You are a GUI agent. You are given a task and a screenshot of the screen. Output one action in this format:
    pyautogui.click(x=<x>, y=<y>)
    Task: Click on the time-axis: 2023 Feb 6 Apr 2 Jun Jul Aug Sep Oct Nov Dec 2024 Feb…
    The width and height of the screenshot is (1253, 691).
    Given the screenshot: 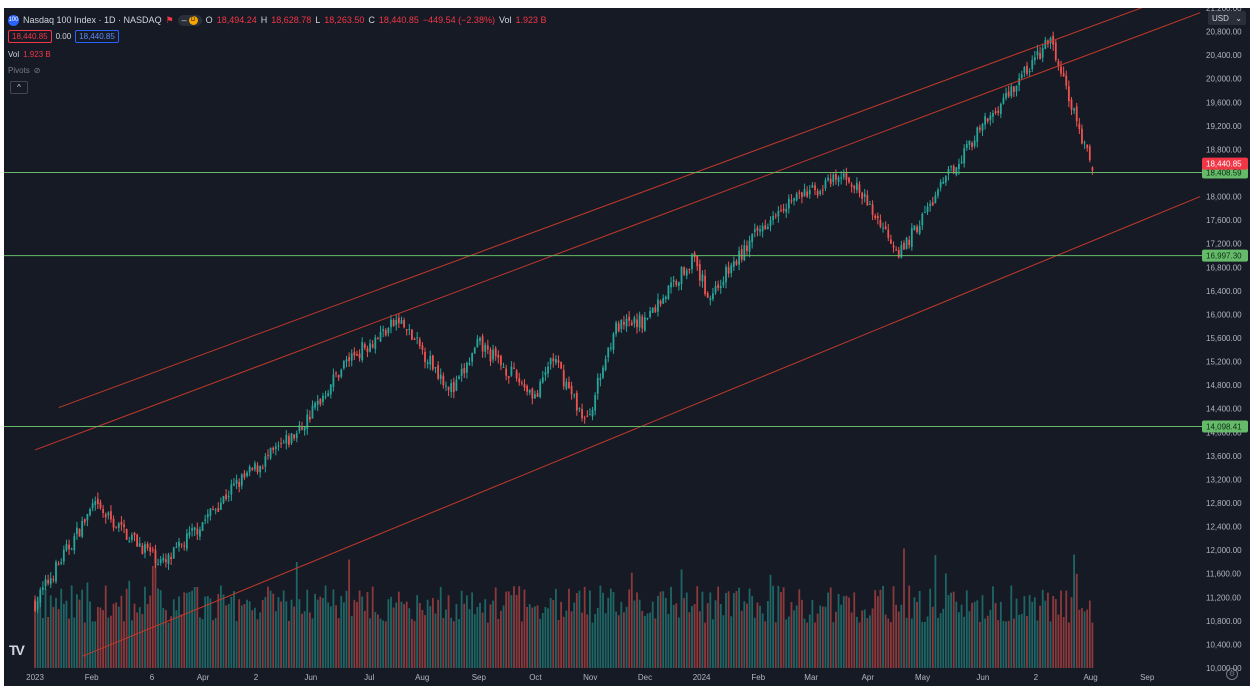 What is the action you would take?
    pyautogui.click(x=603, y=677)
    